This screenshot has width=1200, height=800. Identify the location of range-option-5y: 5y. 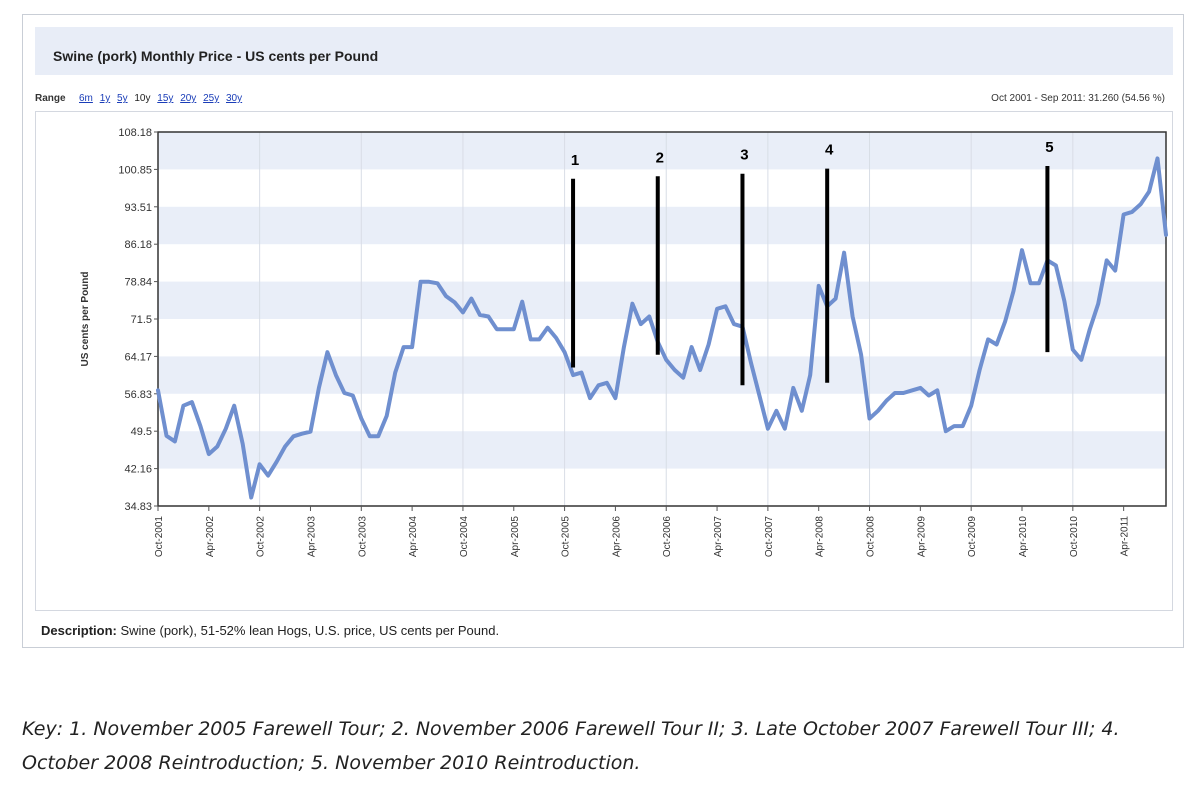
(122, 98).